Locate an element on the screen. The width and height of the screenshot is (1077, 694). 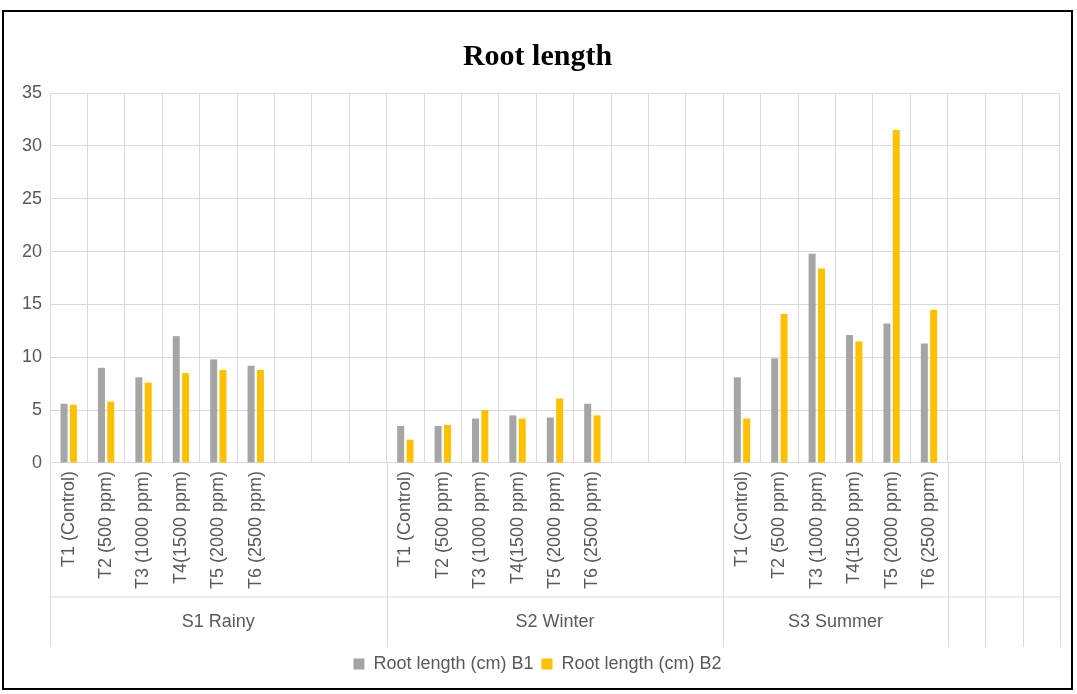
y-tick-label: 5 is located at coordinates (37, 409).